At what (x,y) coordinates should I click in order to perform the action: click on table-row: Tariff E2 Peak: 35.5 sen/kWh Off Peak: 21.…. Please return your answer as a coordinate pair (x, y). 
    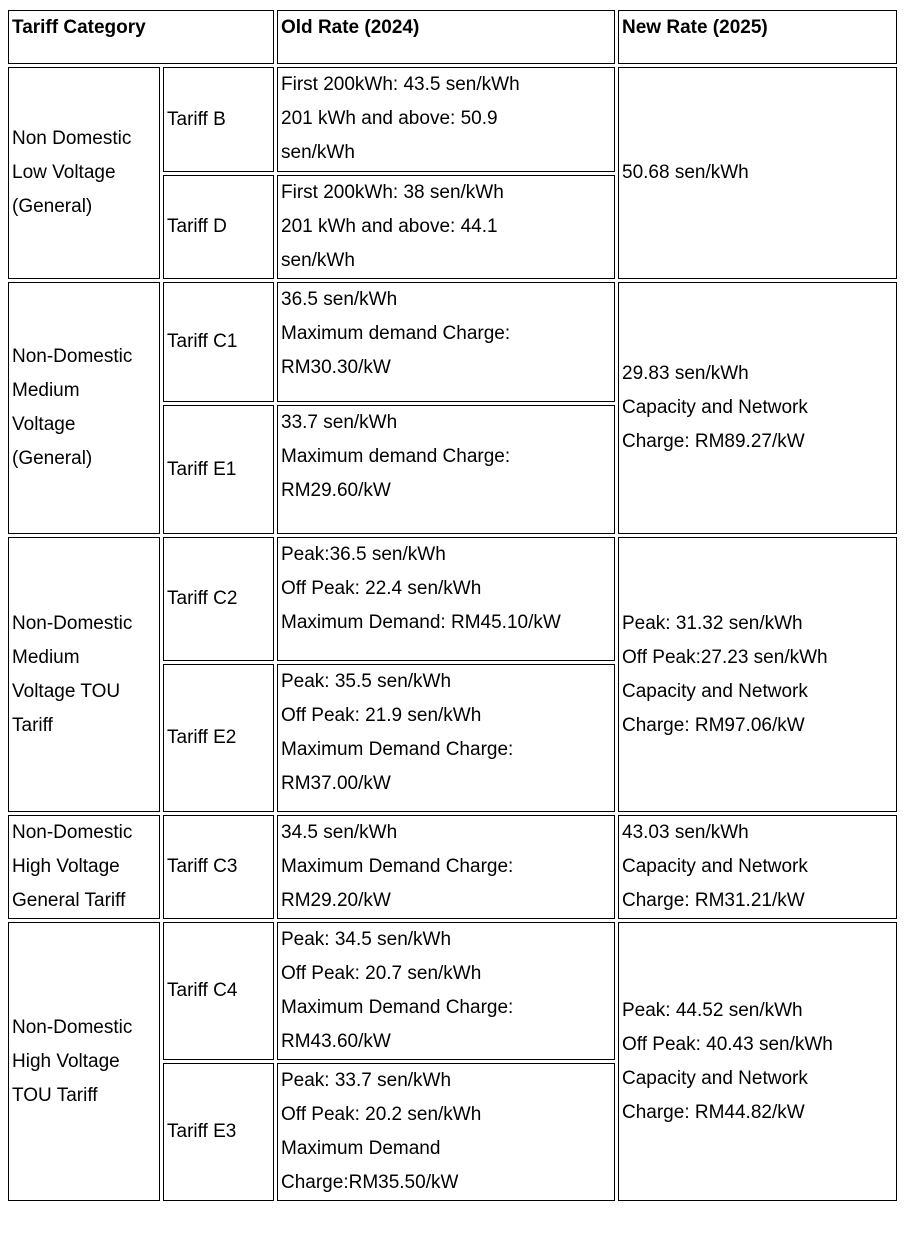
    Looking at the image, I should click on (452, 738).